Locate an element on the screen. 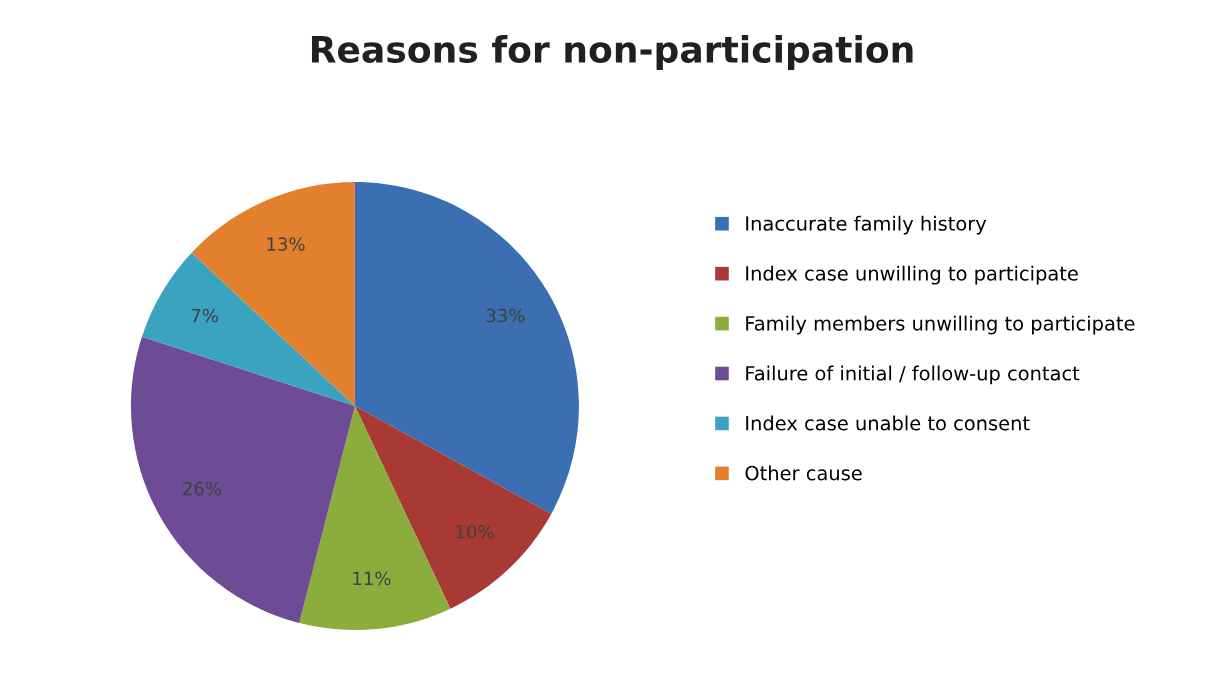 The image size is (1224, 700). chart-title: Reasons for non-participation is located at coordinates (612, 52).